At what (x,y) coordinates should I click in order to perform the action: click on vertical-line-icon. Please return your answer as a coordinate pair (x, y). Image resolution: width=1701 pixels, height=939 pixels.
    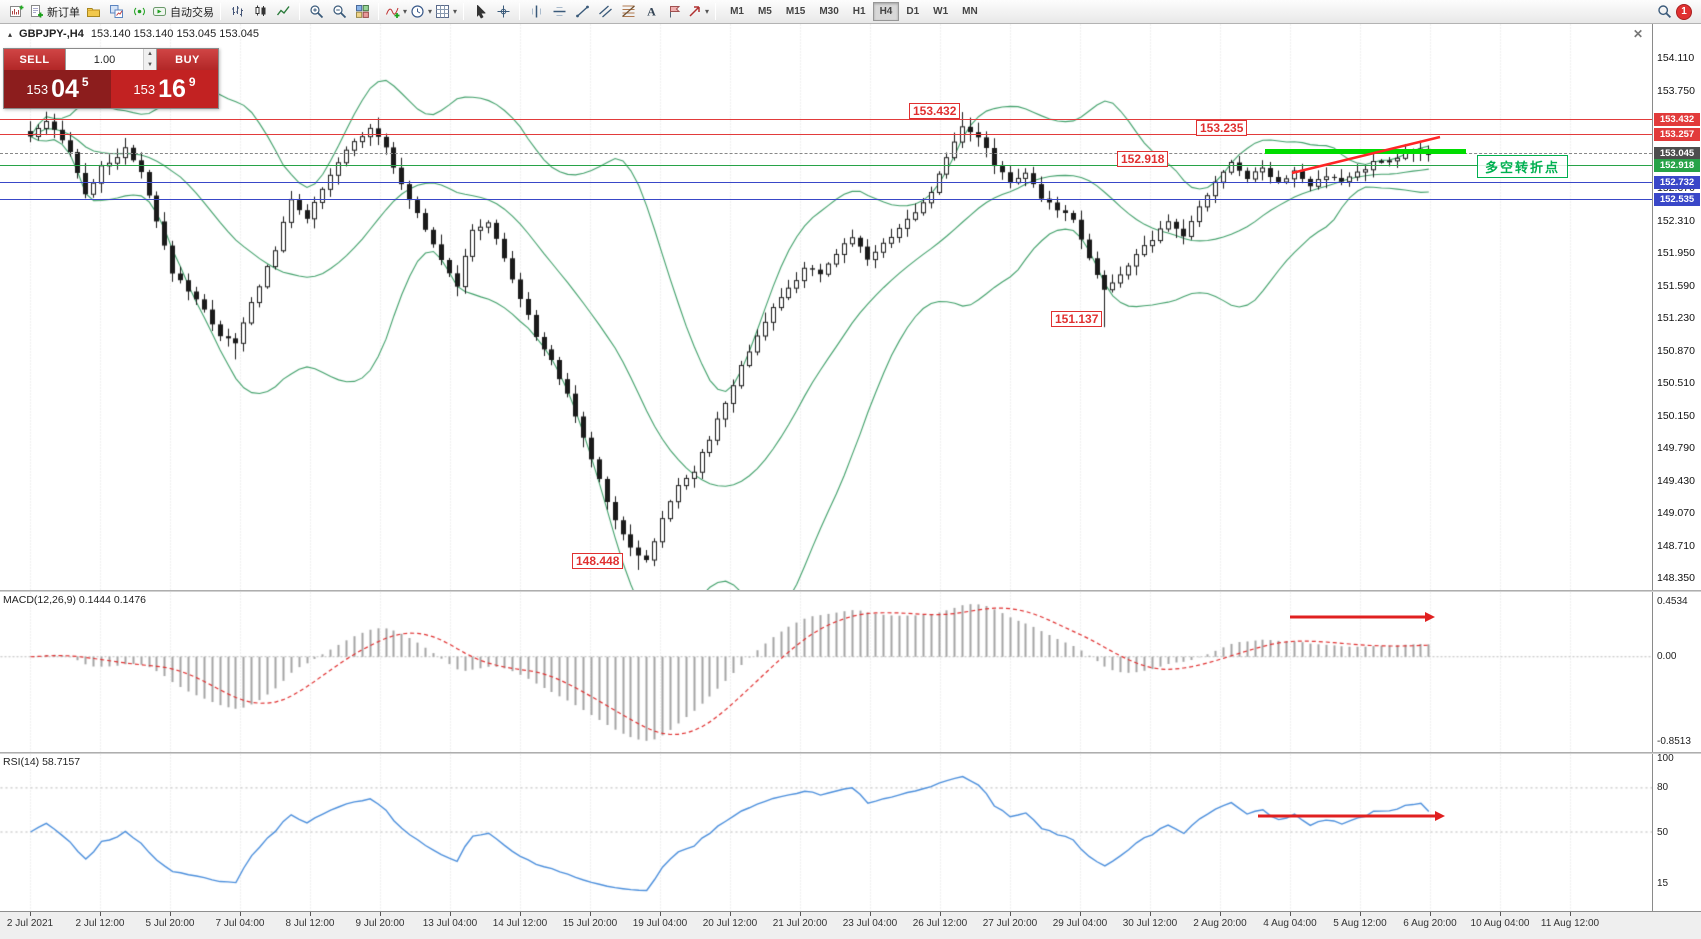
    Looking at the image, I should click on (536, 11).